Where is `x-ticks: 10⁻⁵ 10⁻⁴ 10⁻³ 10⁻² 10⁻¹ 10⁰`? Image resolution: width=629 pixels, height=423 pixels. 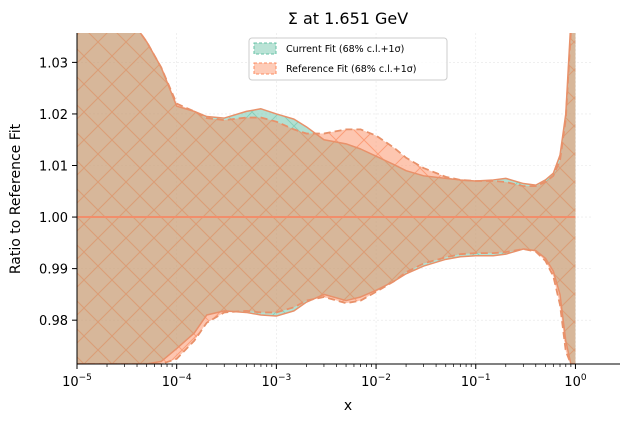 x-ticks: 10⁻⁵ 10⁻⁴ 10⁻³ 10⁻² 10⁻¹ 10⁰ is located at coordinates (324, 377).